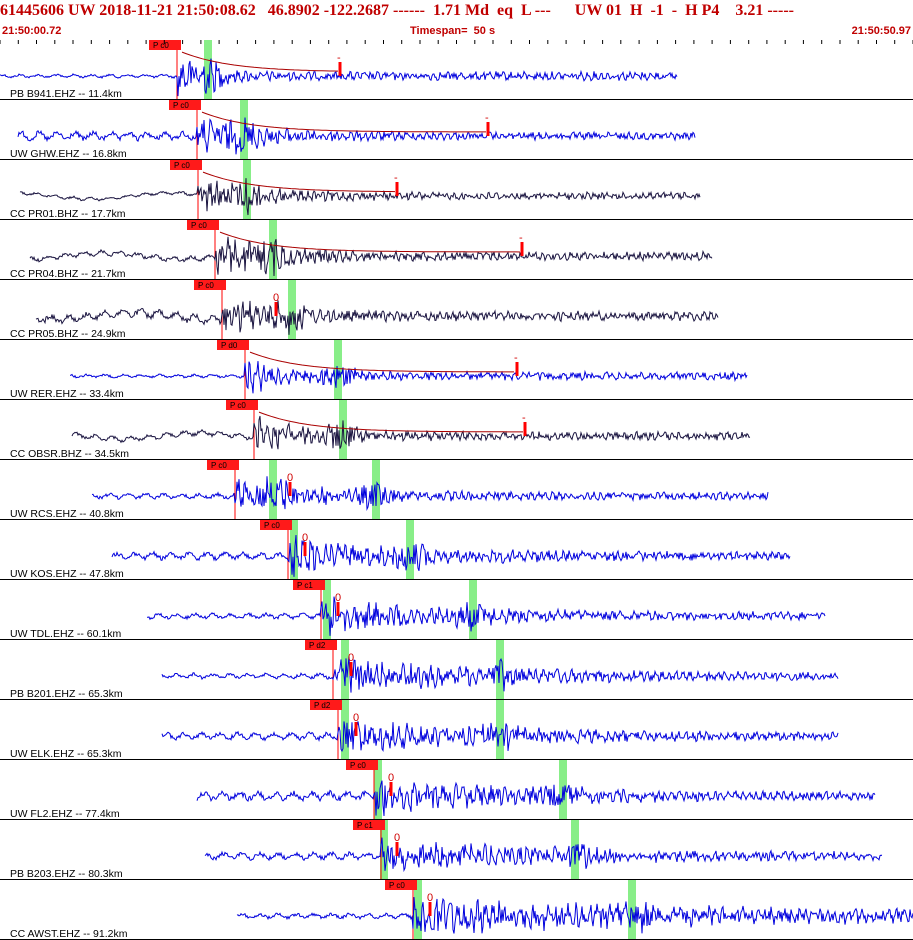  What do you see at coordinates (322, 705) in the screenshot?
I see `pick-tag-label: P d2` at bounding box center [322, 705].